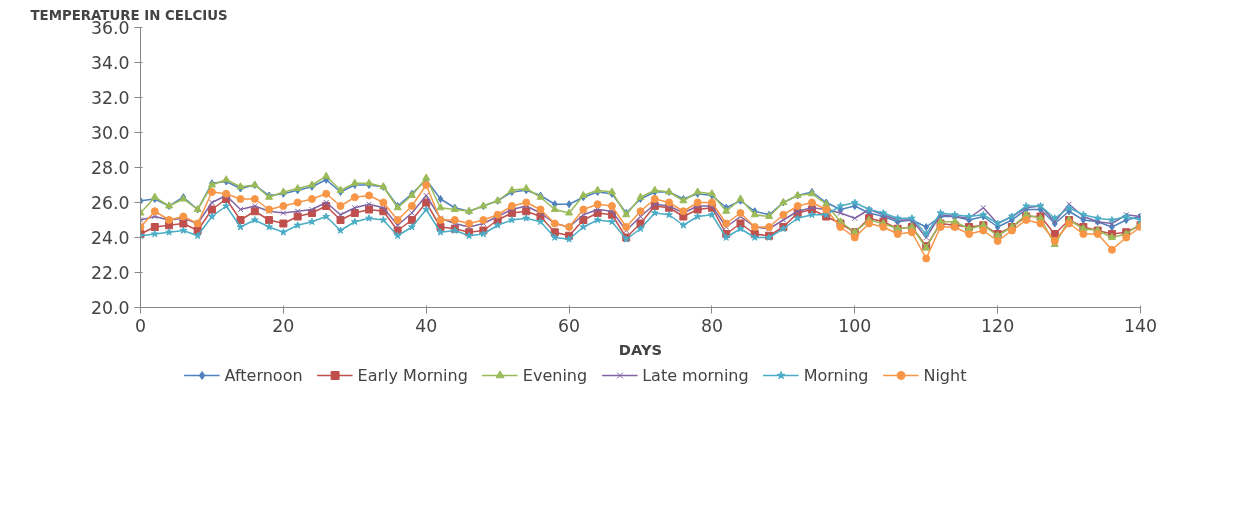 The width and height of the screenshot is (1250, 506). What do you see at coordinates (110, 273) in the screenshot?
I see `y-tick-label: 22.0` at bounding box center [110, 273].